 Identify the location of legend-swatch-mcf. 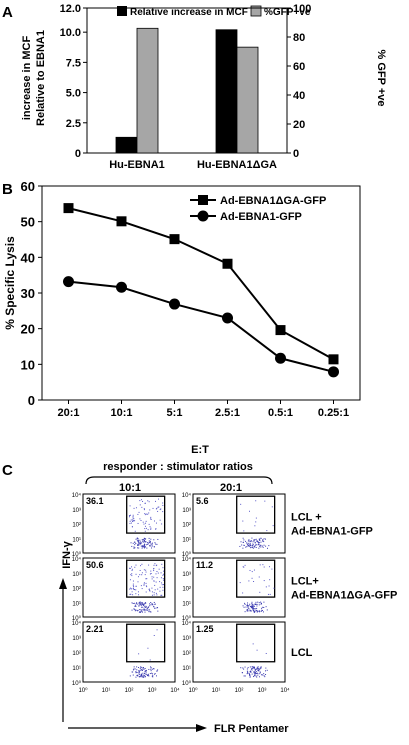
(122, 11).